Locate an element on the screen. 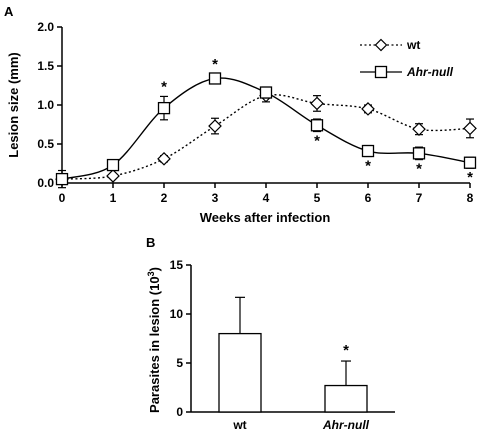 Image resolution: width=482 pixels, height=435 pixels. bar-ahr-null is located at coordinates (346, 398).